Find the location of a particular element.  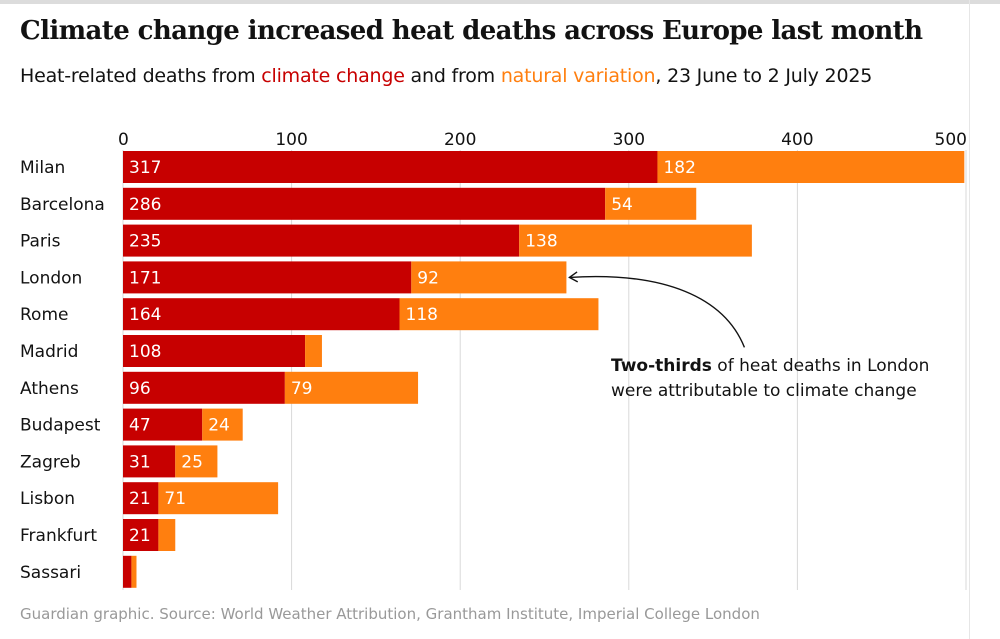

category-label: Lisbon is located at coordinates (47, 499).